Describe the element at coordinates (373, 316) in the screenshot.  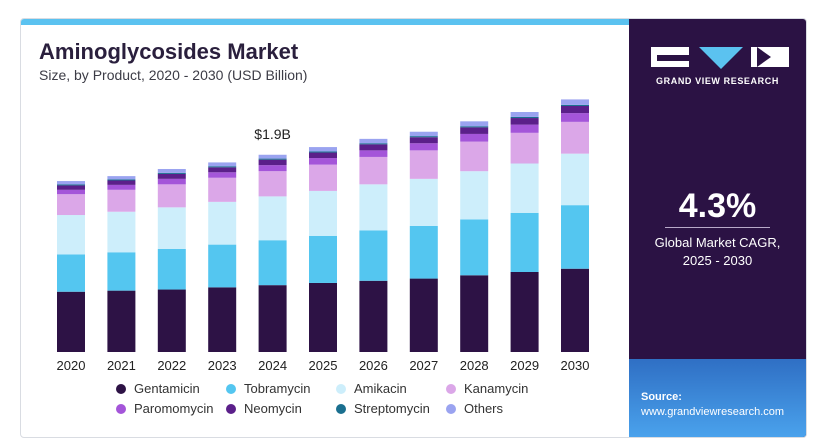
I see `bar-segment-gentamicin-2026` at that location.